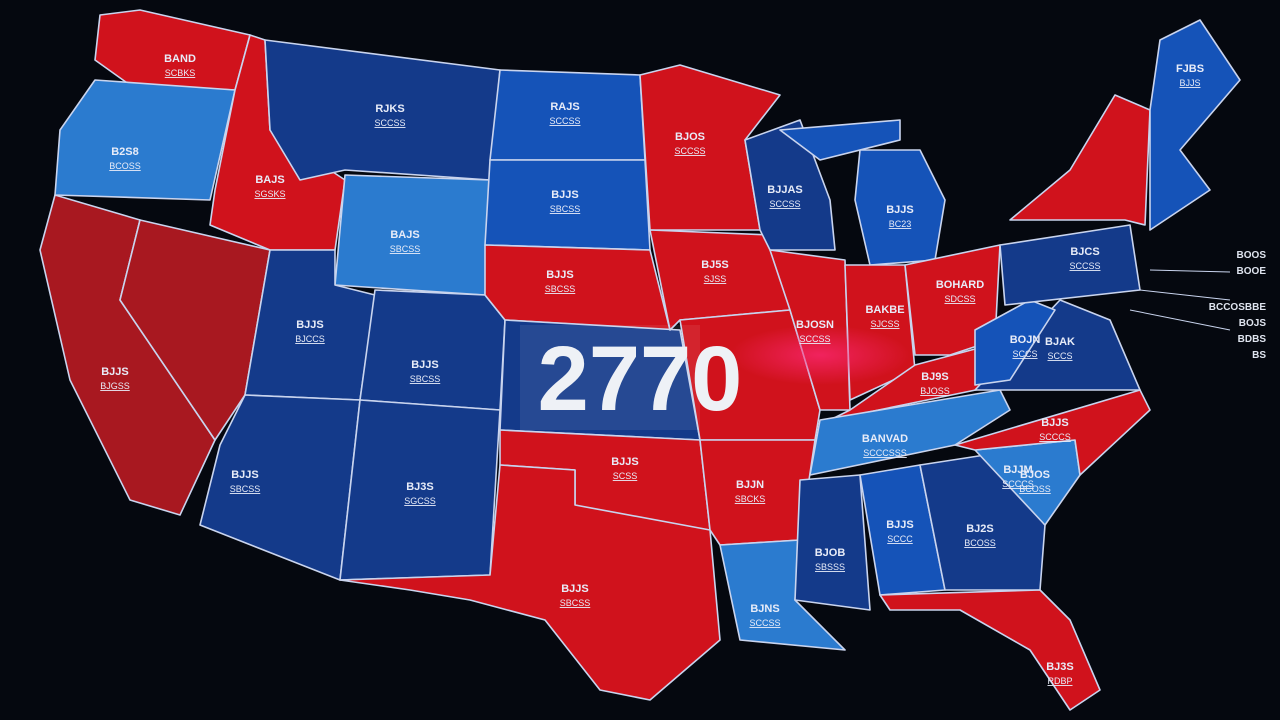  Describe the element at coordinates (1059, 681) in the screenshot. I see `state-sublabel: RDBP` at that location.